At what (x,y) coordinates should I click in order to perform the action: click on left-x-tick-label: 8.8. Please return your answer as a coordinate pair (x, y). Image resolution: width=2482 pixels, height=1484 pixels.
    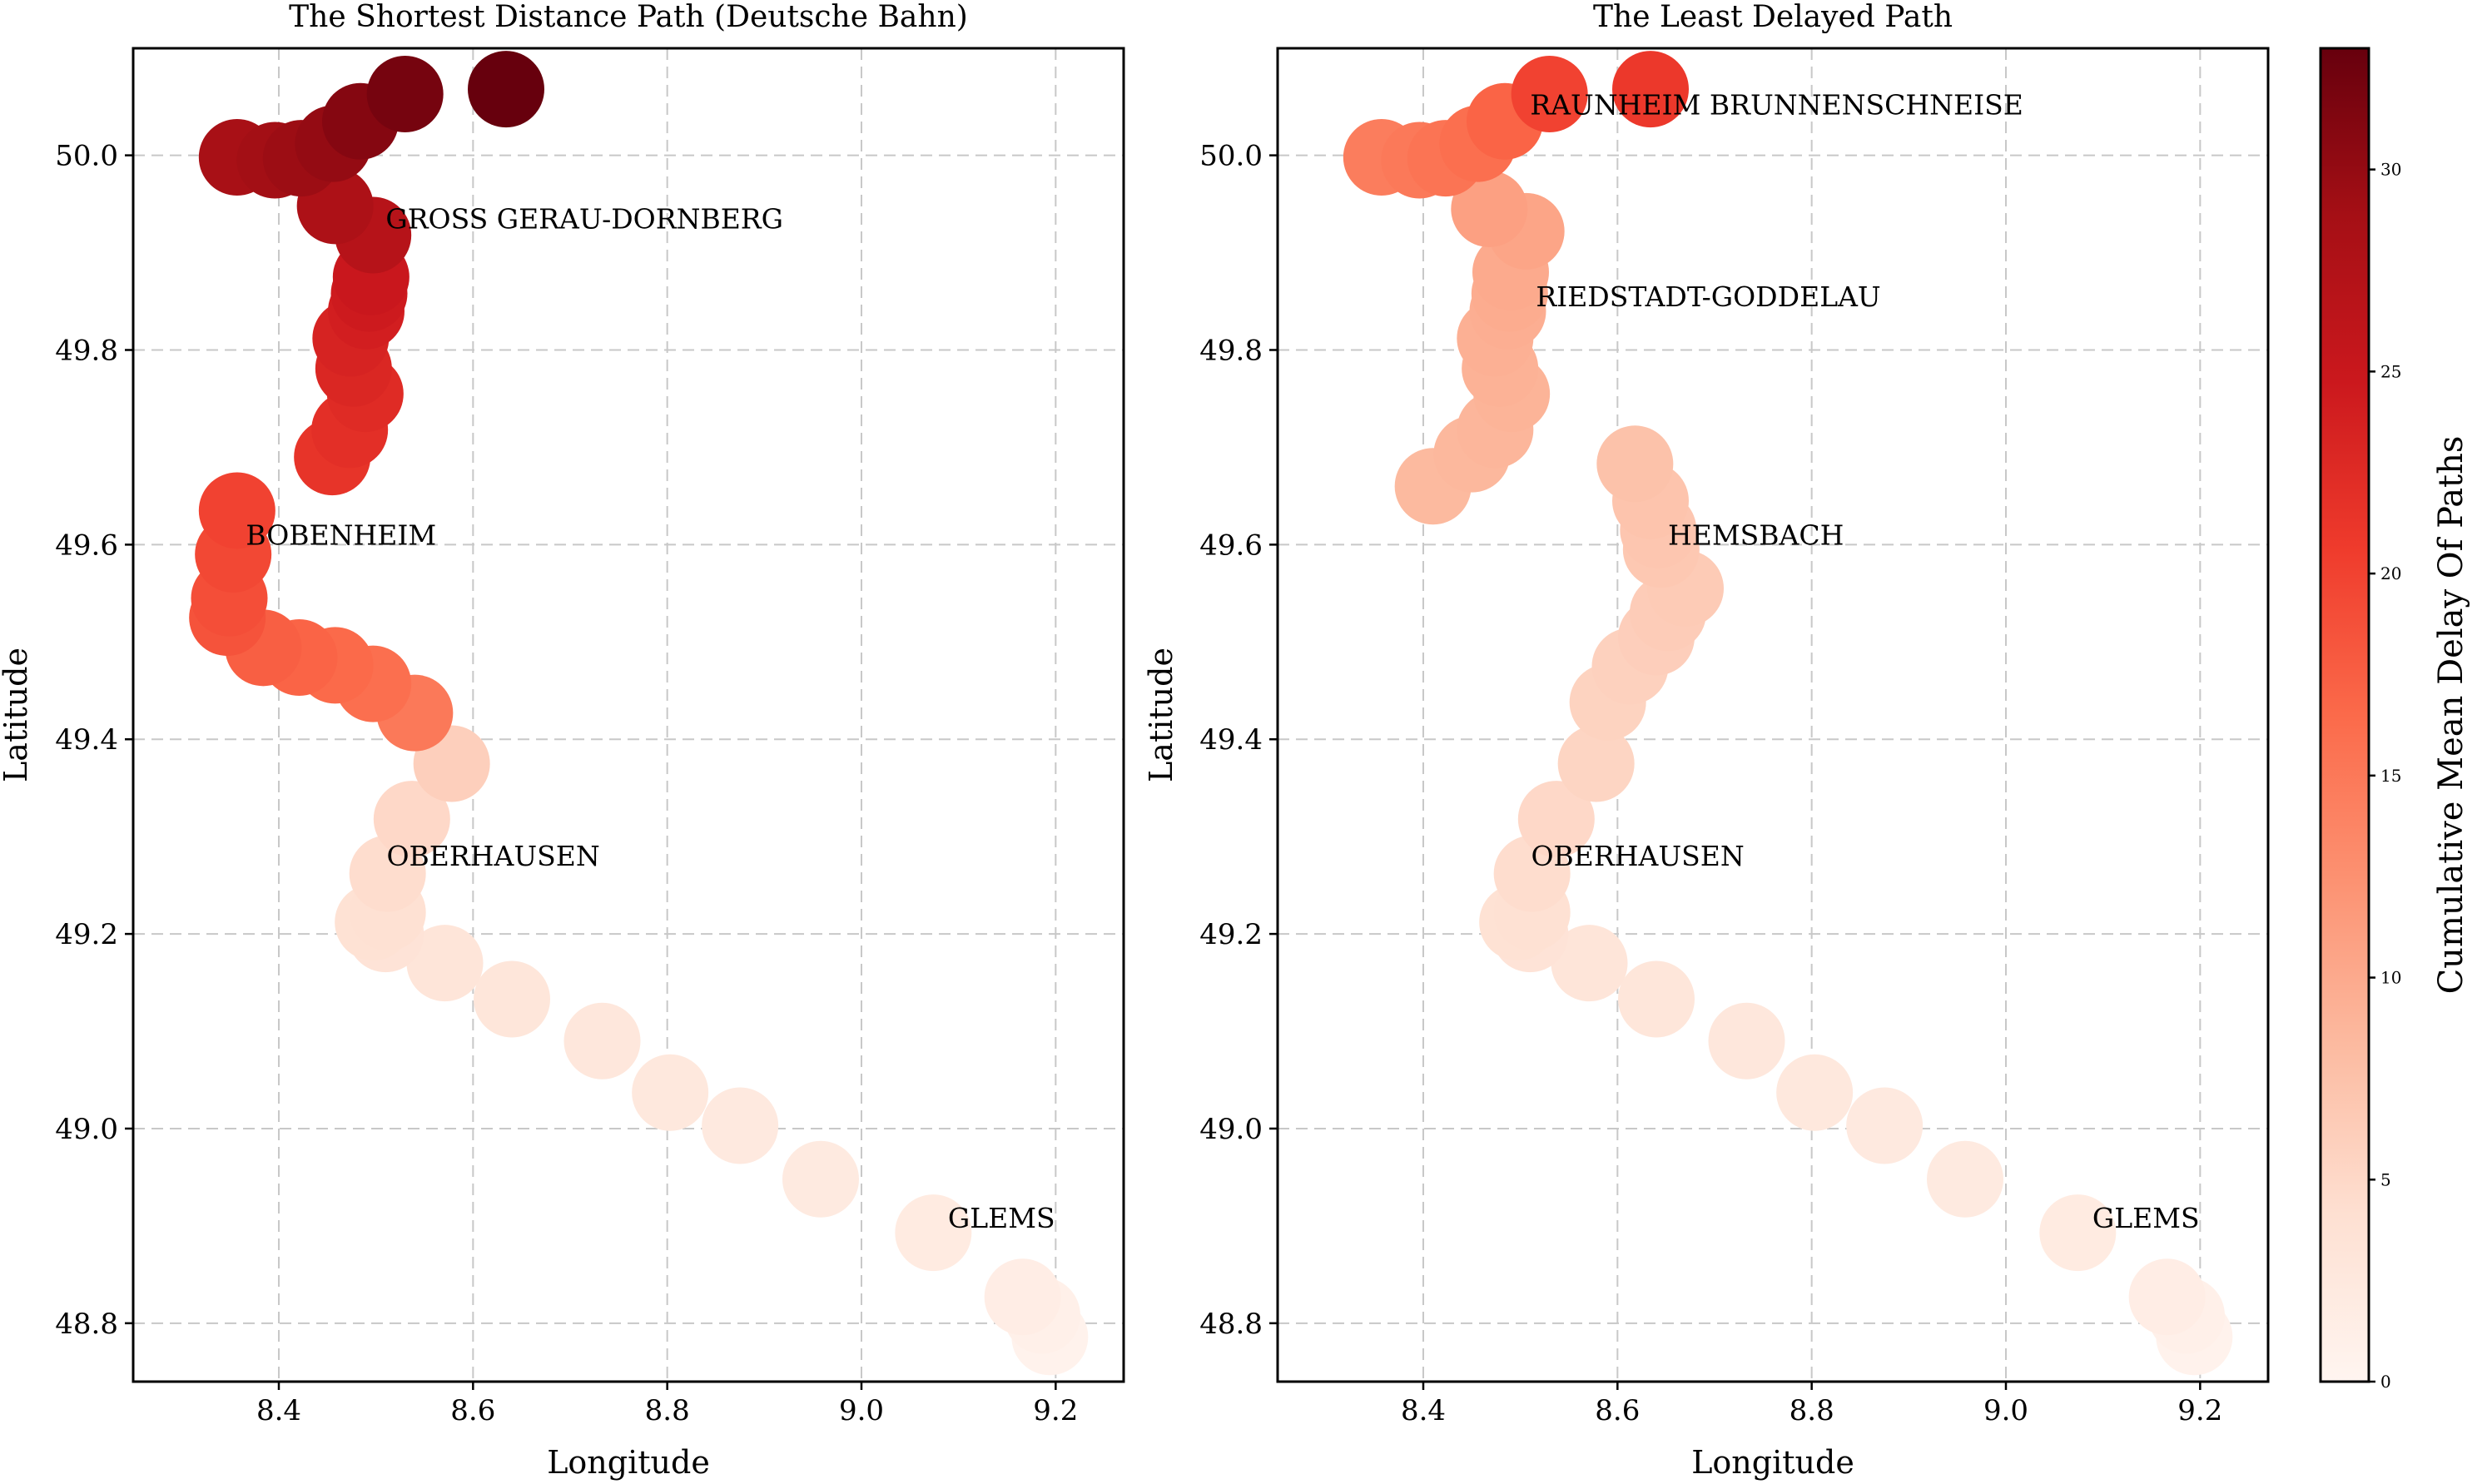
    Looking at the image, I should click on (667, 1410).